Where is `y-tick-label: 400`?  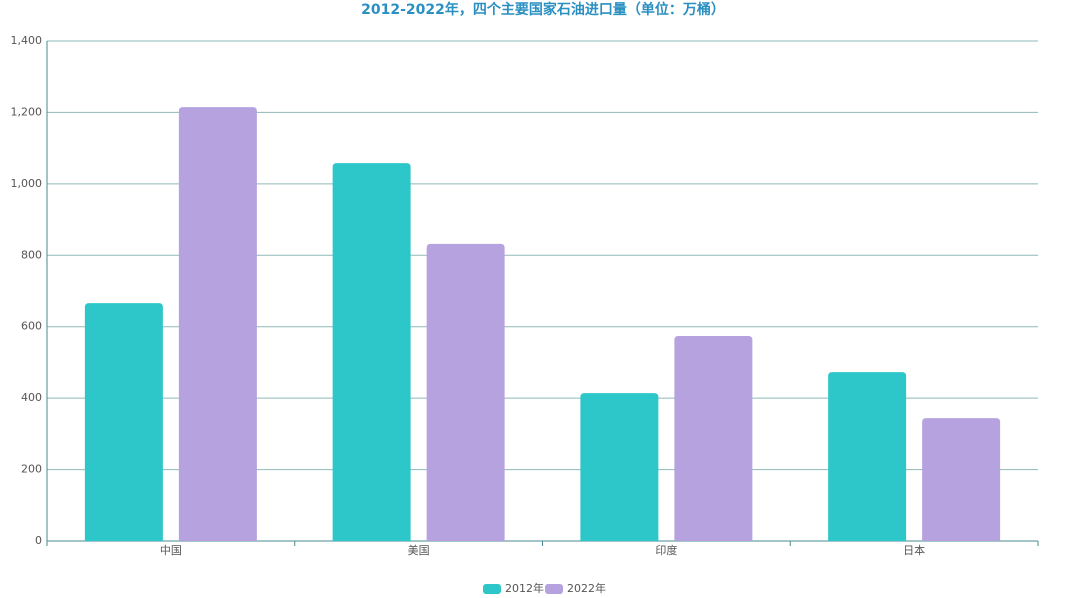 y-tick-label: 400 is located at coordinates (31, 397).